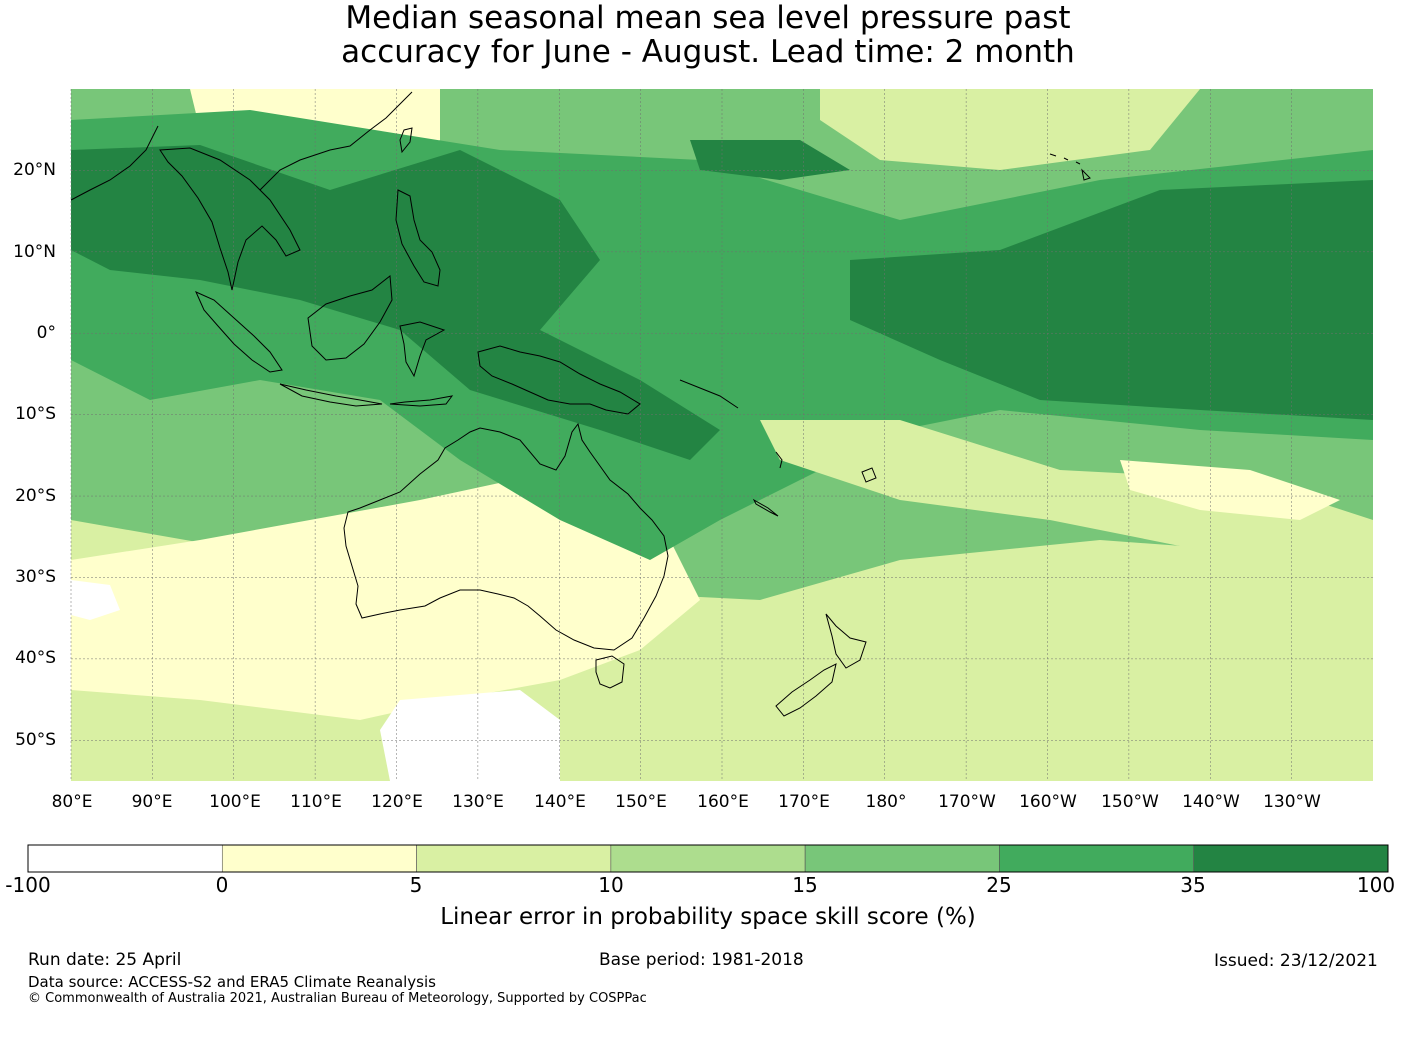  What do you see at coordinates (967, 802) in the screenshot?
I see `lon-label-170w: 170°W` at bounding box center [967, 802].